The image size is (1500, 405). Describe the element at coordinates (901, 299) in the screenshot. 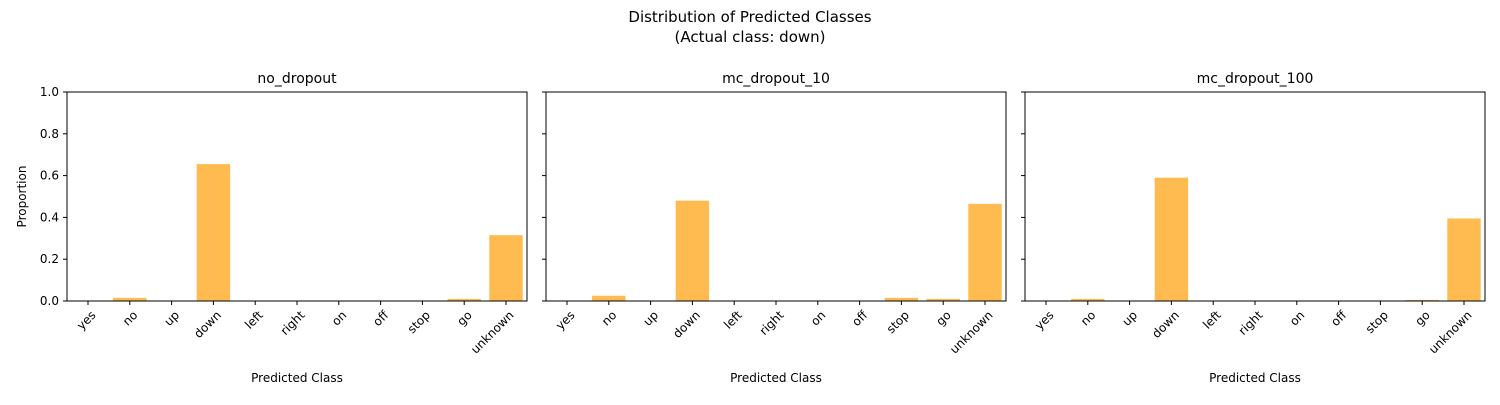

I see `bar-stop` at that location.